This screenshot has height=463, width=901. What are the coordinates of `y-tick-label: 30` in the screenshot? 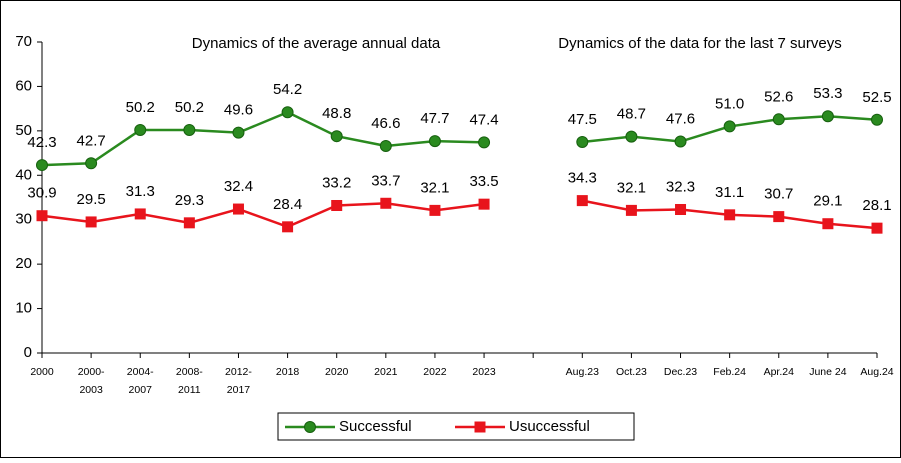 It's located at (23, 219).